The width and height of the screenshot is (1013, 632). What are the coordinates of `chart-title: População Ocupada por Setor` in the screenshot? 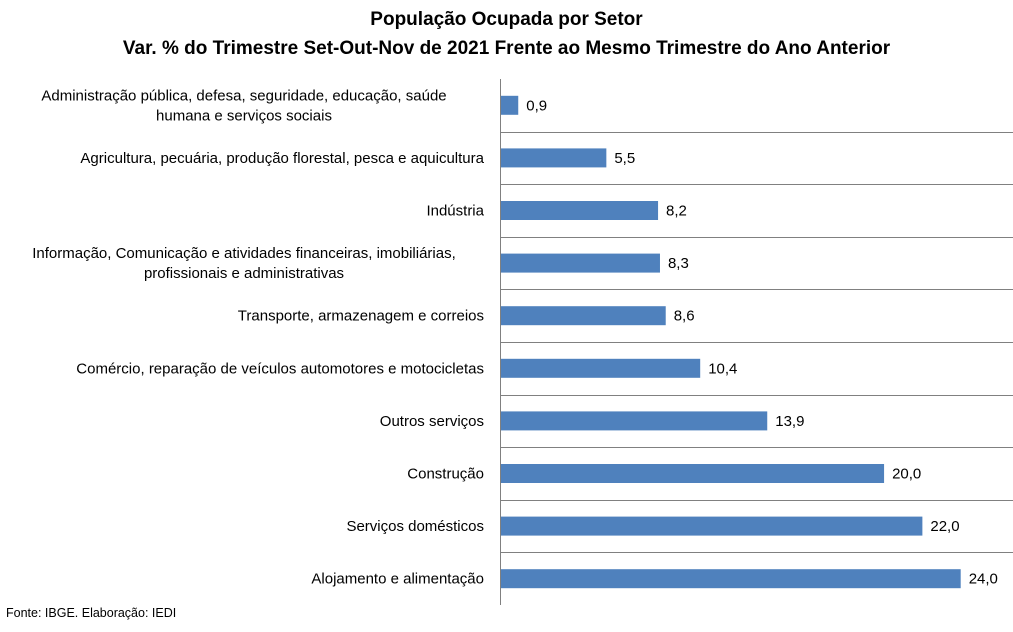 It's located at (506, 19).